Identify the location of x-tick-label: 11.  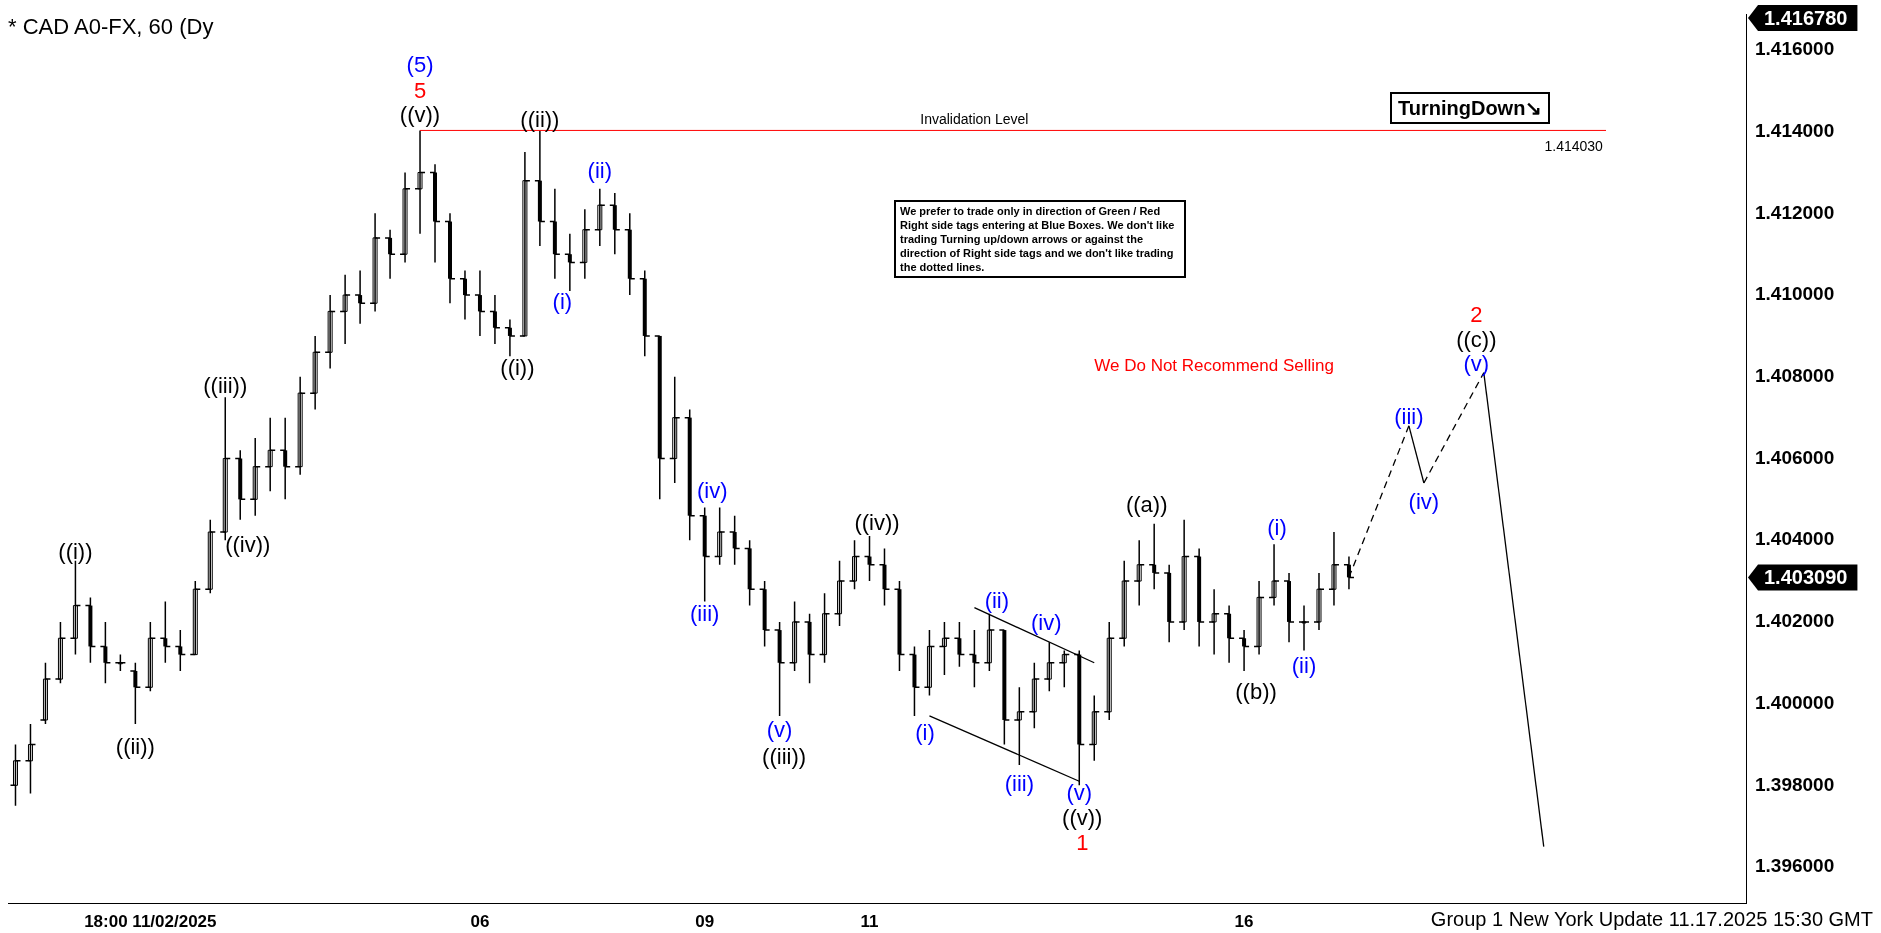
(869, 921).